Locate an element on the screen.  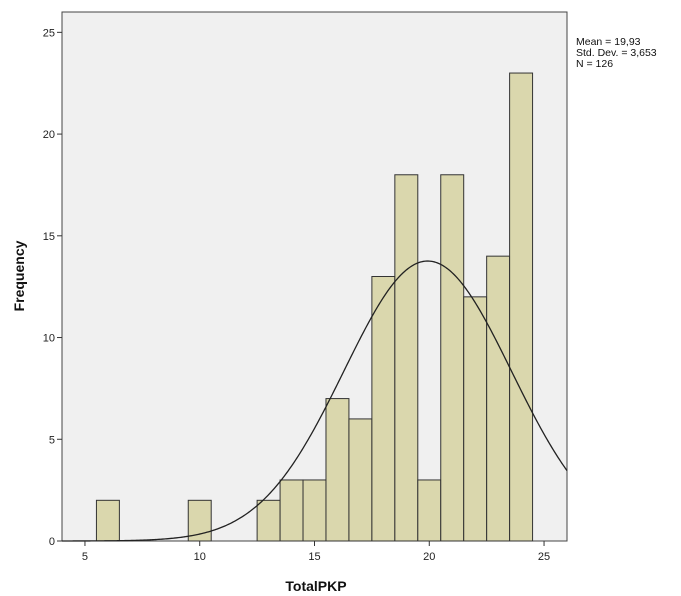
y-tick-label: 0 is located at coordinates (52, 542).